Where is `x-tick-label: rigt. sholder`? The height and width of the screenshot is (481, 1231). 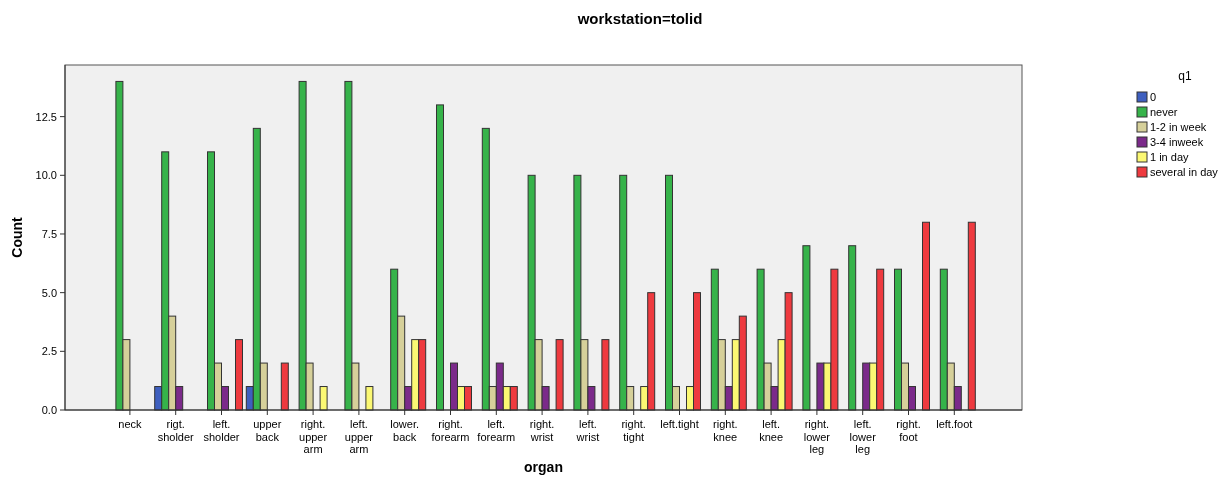
x-tick-label: rigt. sholder is located at coordinates (176, 430).